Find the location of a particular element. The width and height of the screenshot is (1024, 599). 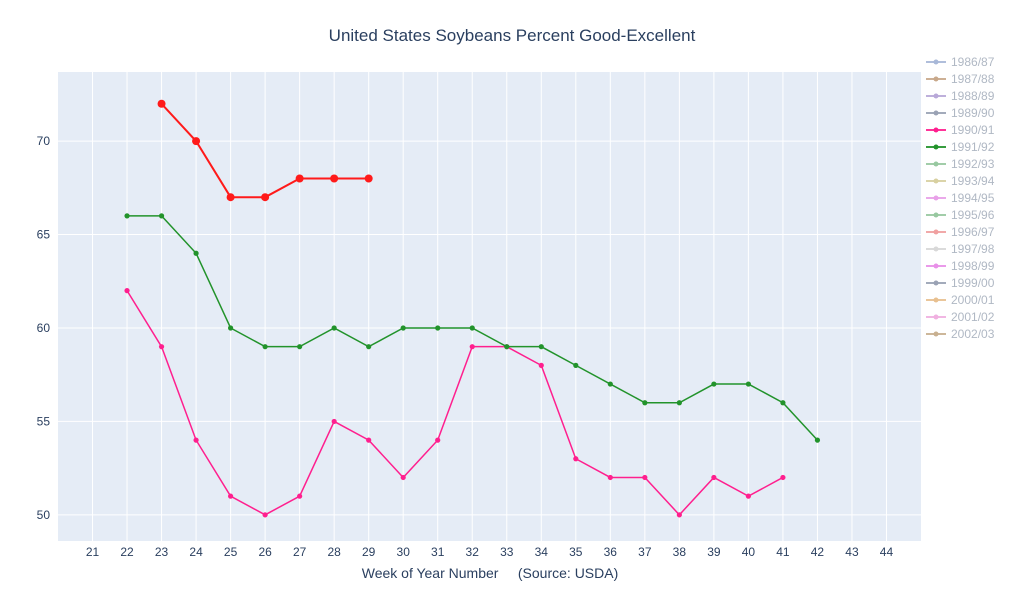

legend-item: 1997/98 is located at coordinates (960, 249).